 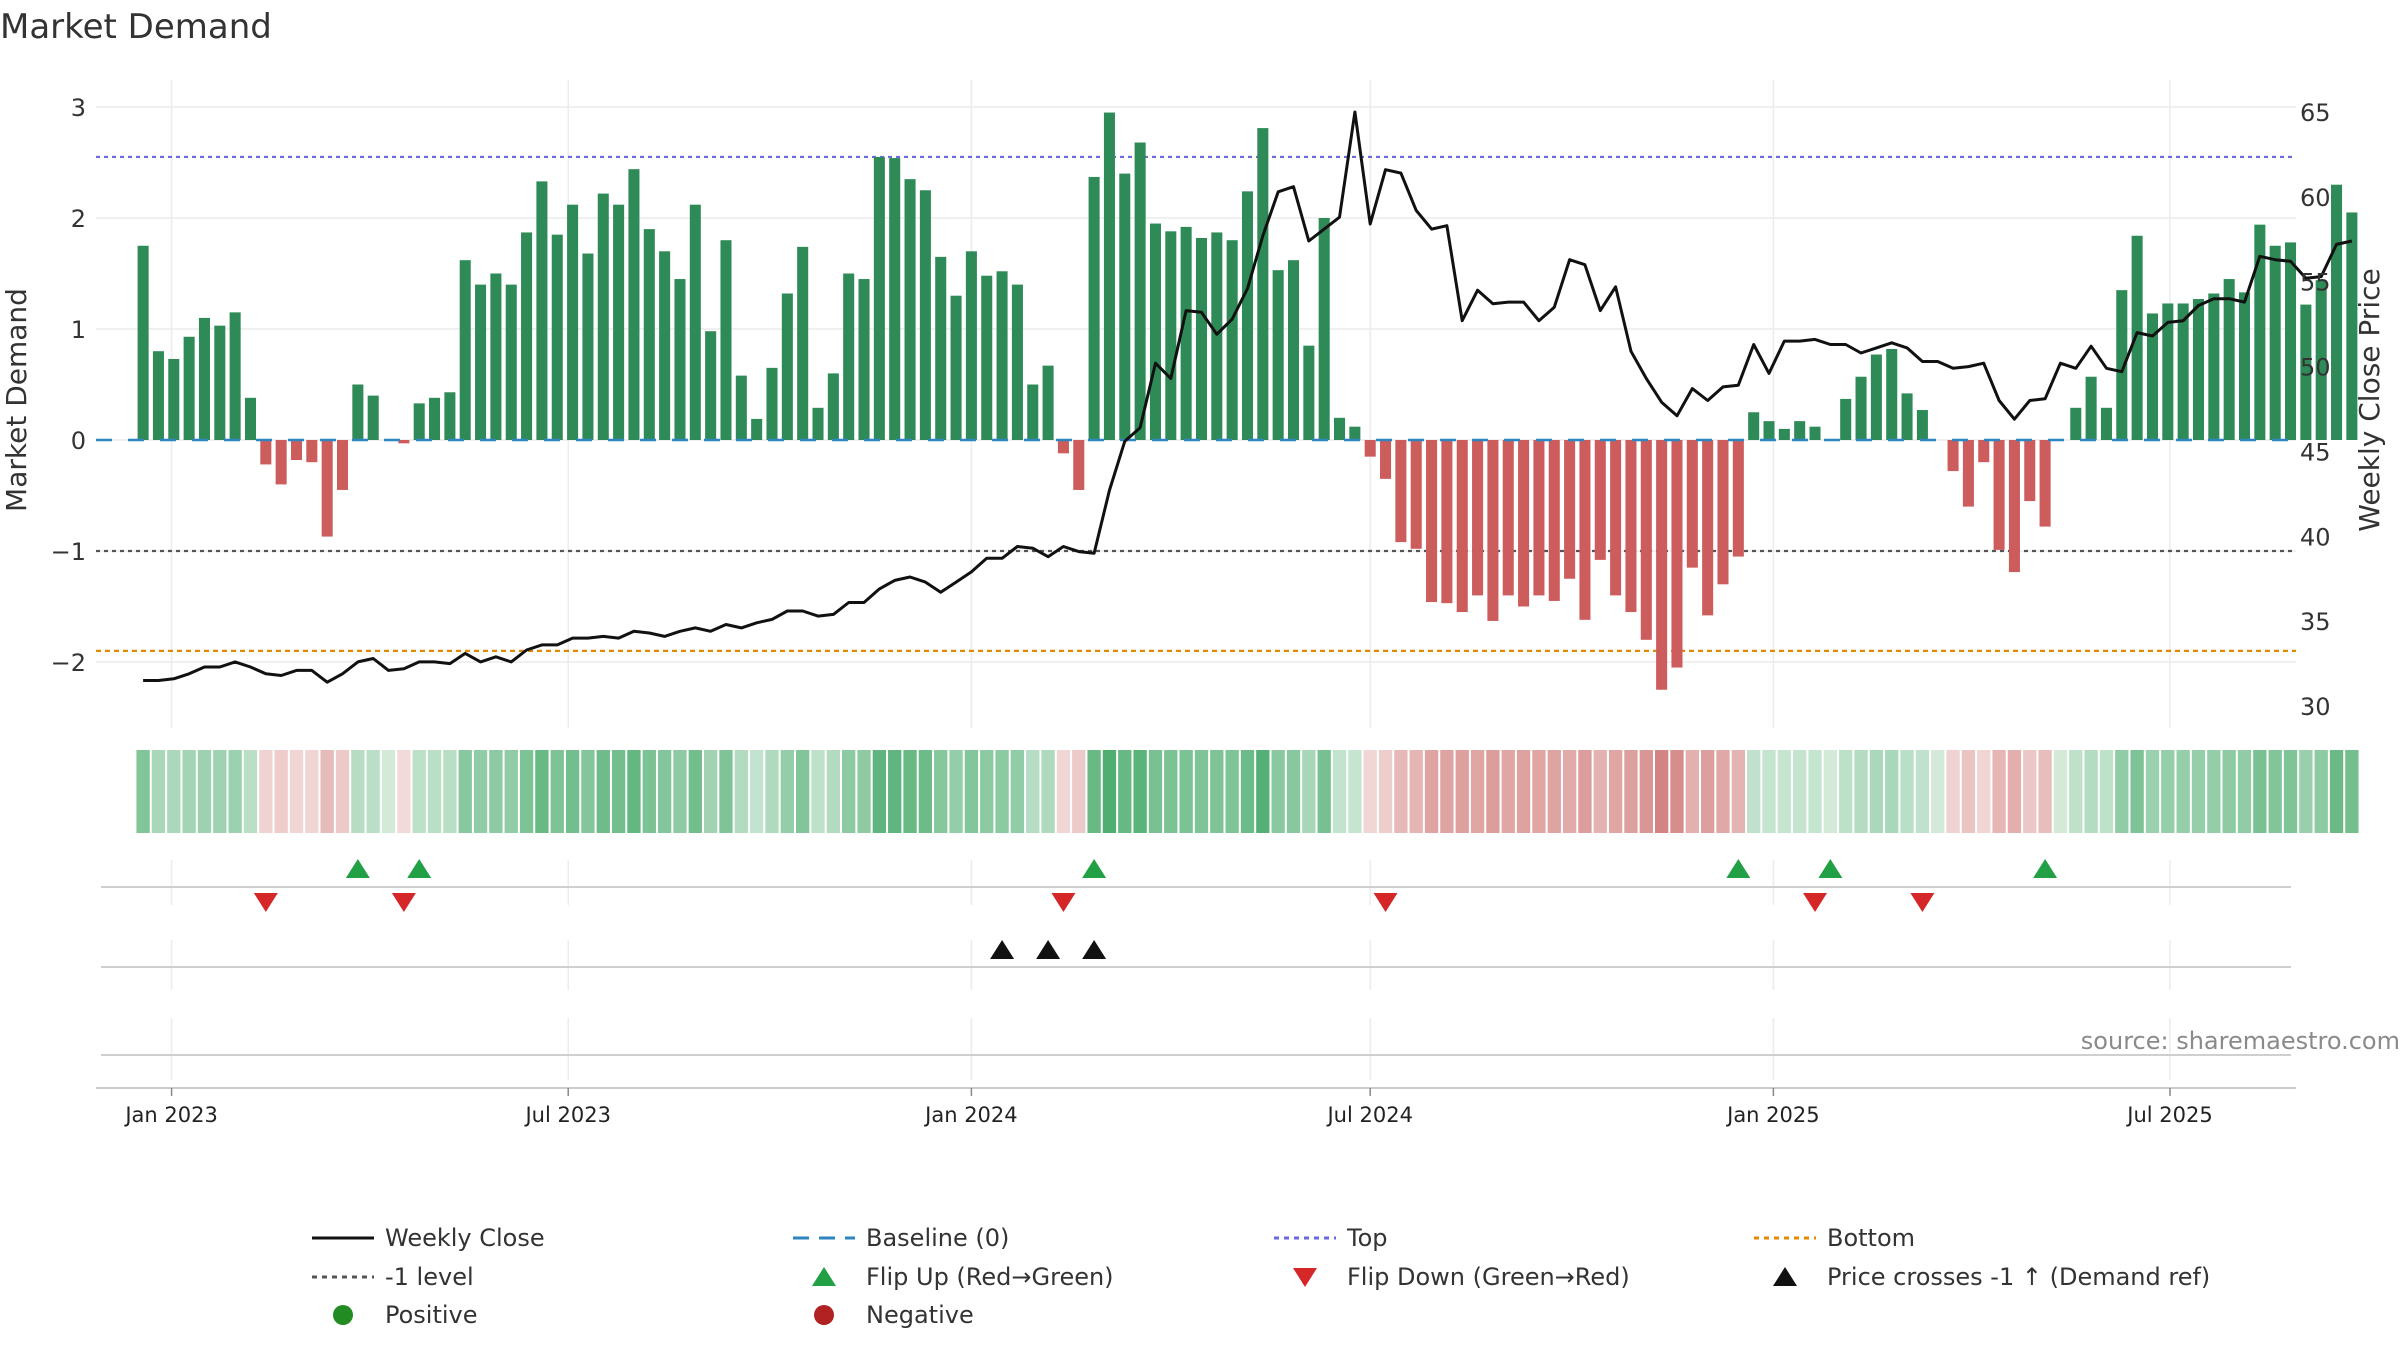 I want to click on y-right-tick-label: 60, so click(x=2315, y=198).